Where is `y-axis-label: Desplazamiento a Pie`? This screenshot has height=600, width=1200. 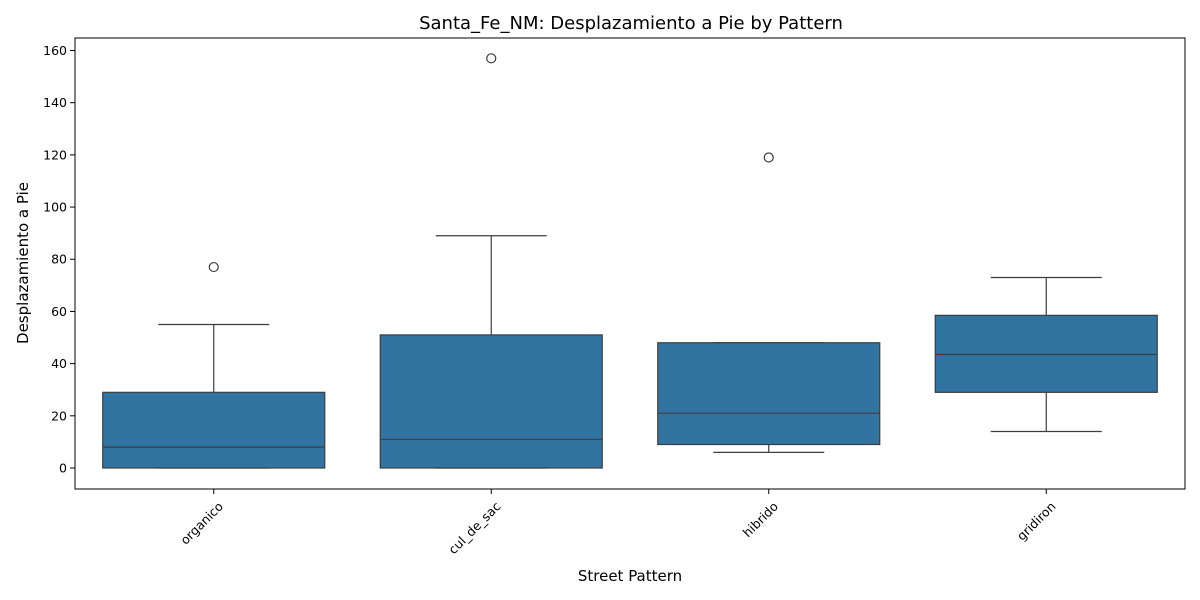 y-axis-label: Desplazamiento a Pie is located at coordinates (23, 263).